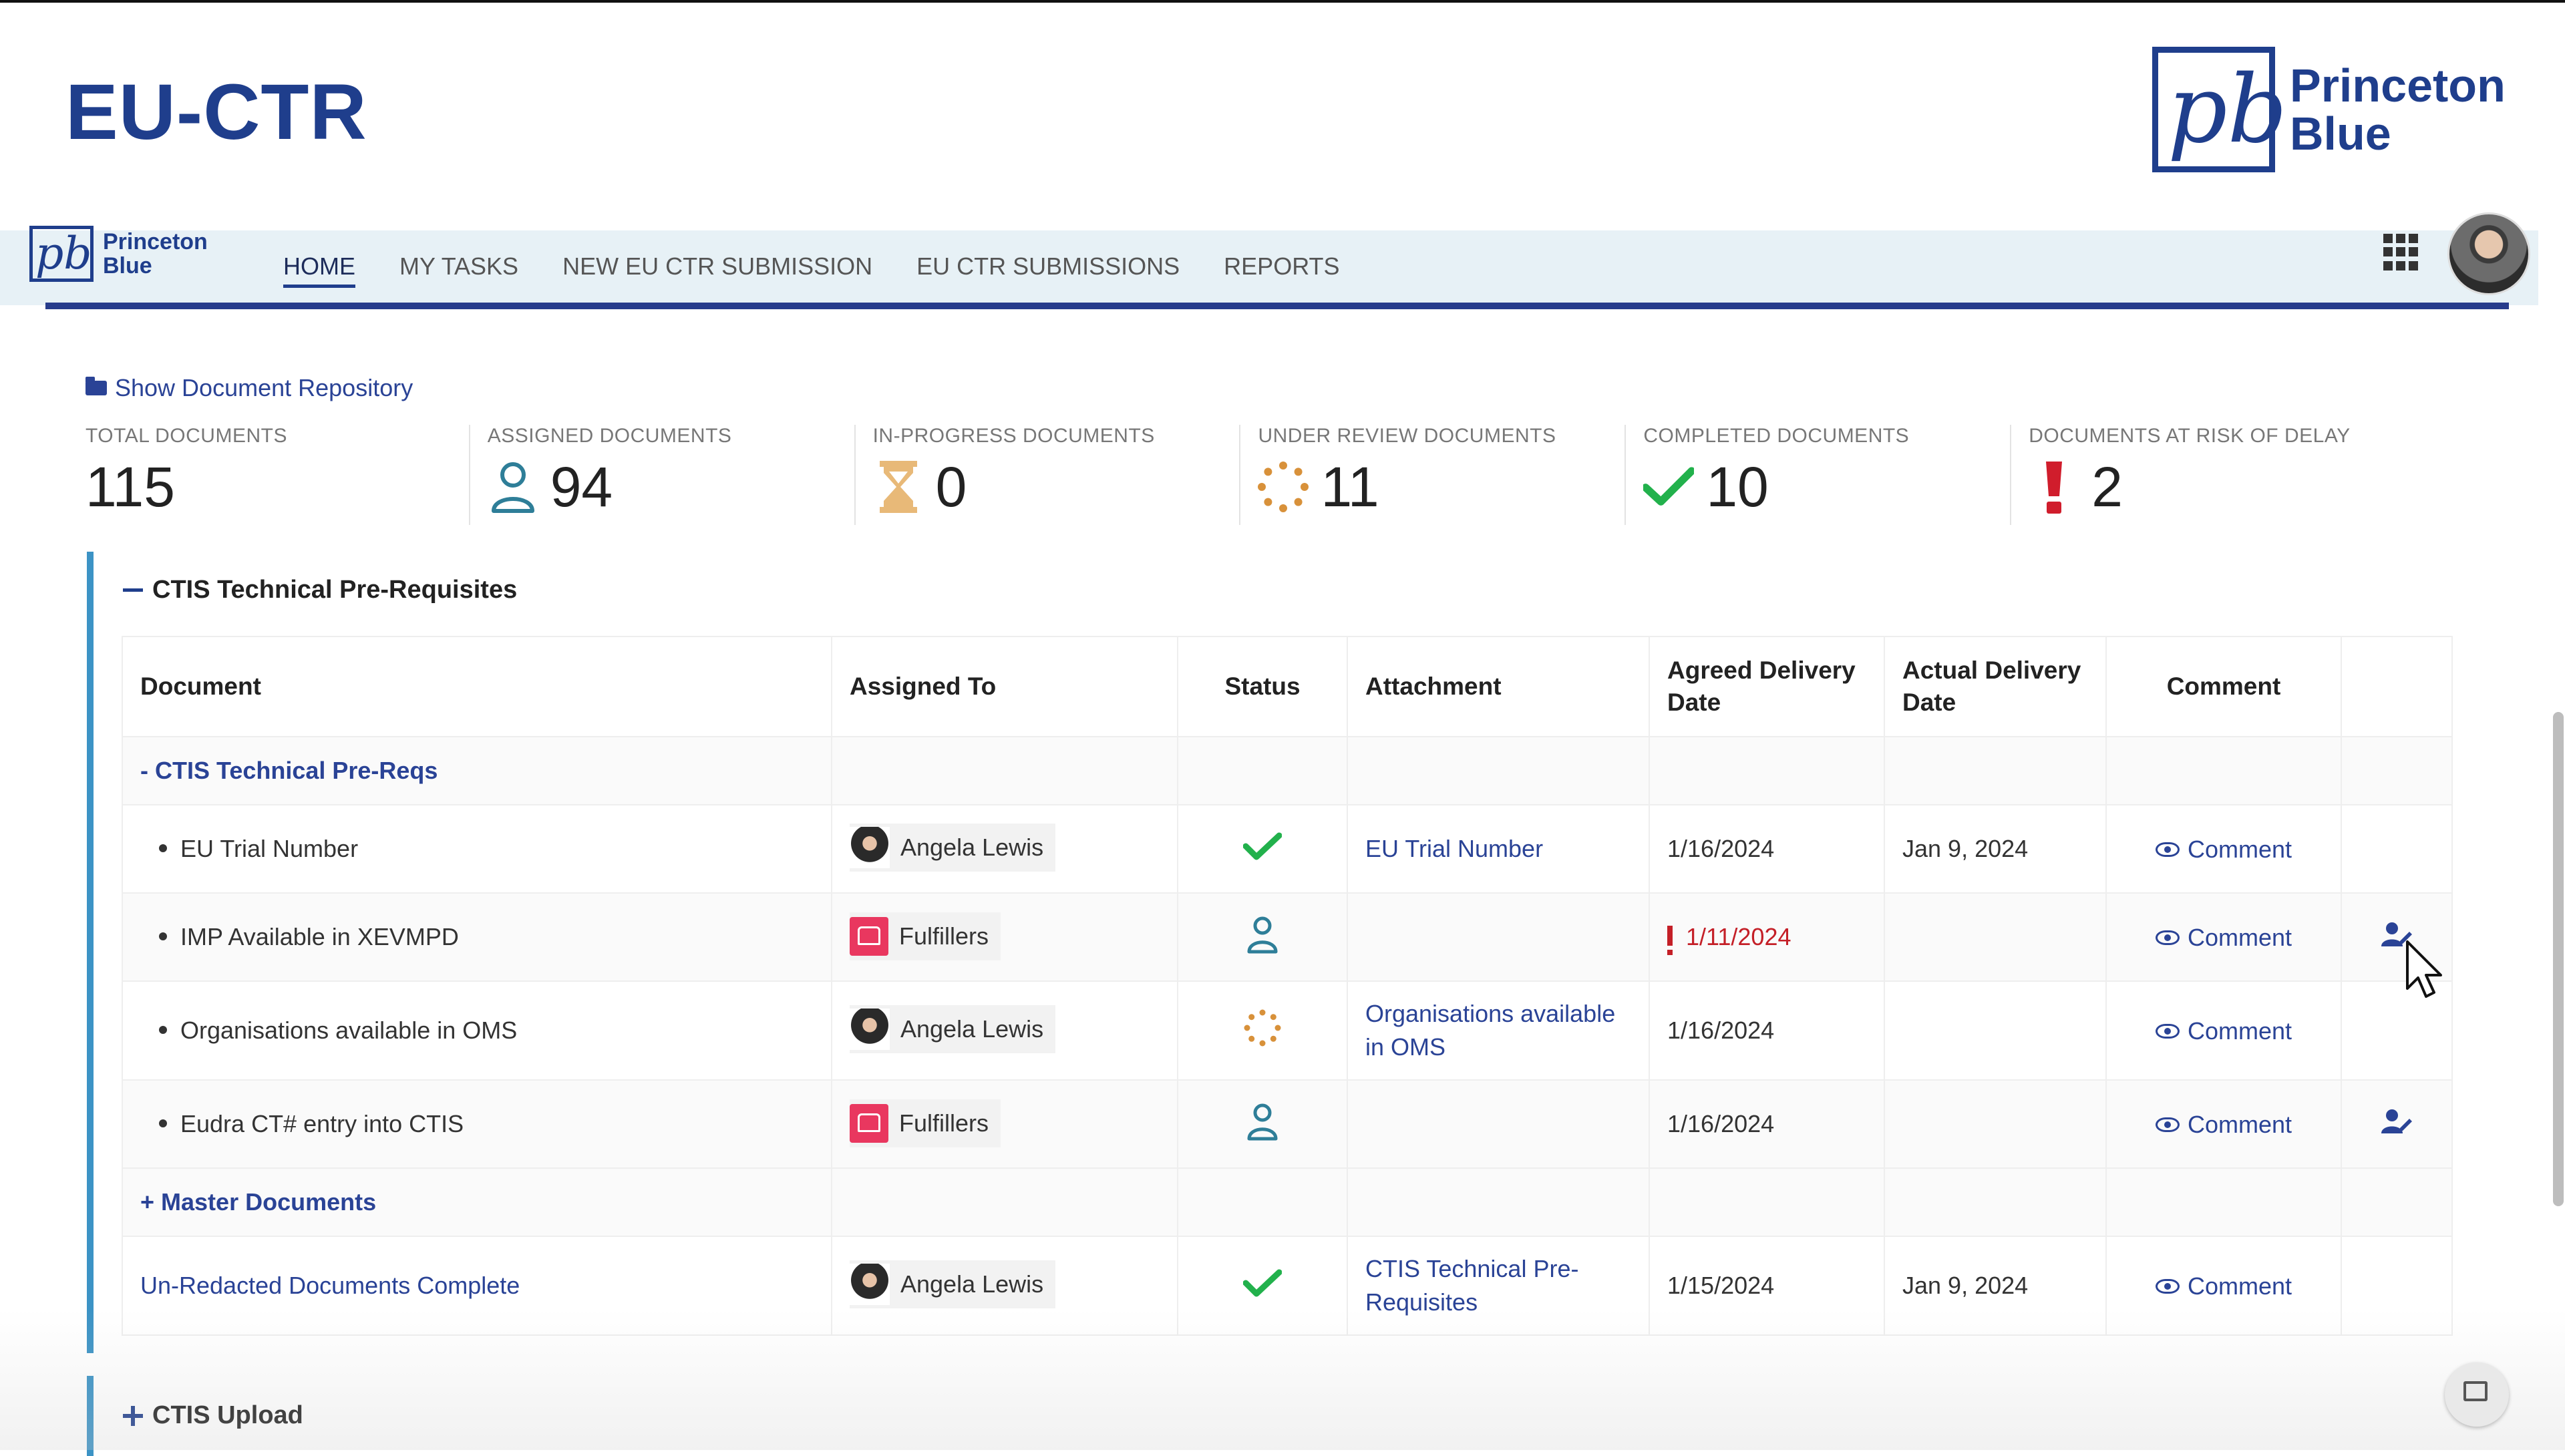 Image resolution: width=2565 pixels, height=1456 pixels. I want to click on actual-date: Jan 9, 2024, so click(1965, 1285).